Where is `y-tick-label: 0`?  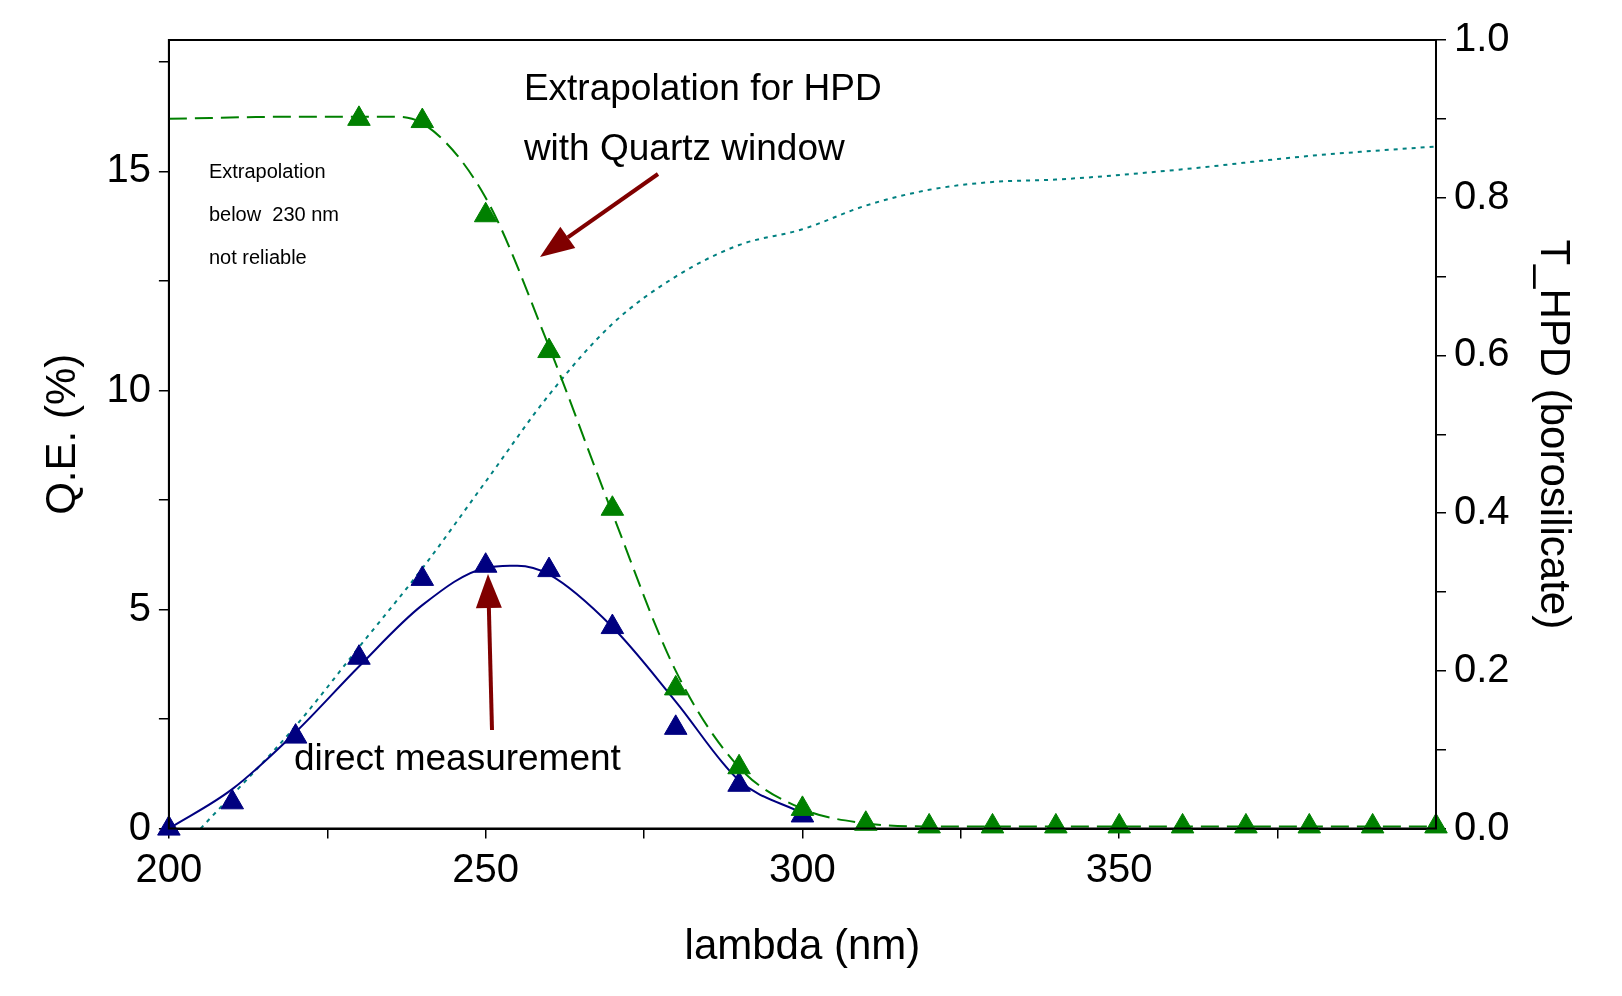 y-tick-label: 0 is located at coordinates (139, 825).